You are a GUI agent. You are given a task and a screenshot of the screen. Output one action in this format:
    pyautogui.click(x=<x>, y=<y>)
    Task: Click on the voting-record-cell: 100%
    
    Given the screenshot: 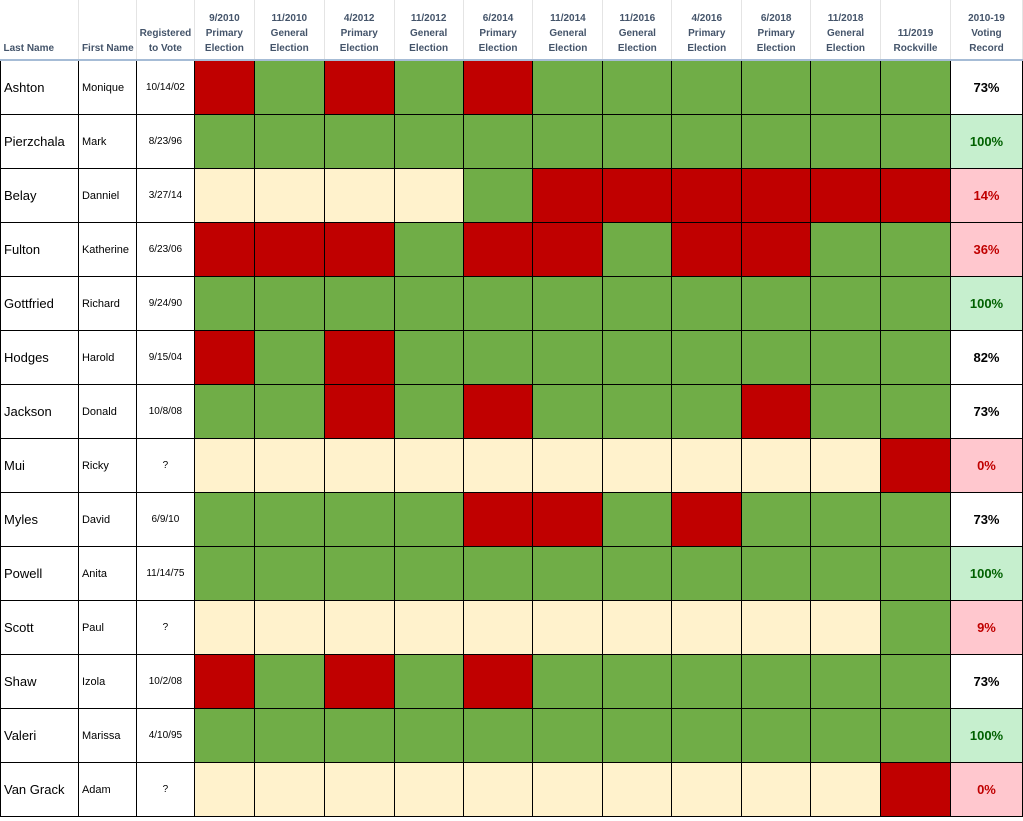 What is the action you would take?
    pyautogui.click(x=986, y=573)
    